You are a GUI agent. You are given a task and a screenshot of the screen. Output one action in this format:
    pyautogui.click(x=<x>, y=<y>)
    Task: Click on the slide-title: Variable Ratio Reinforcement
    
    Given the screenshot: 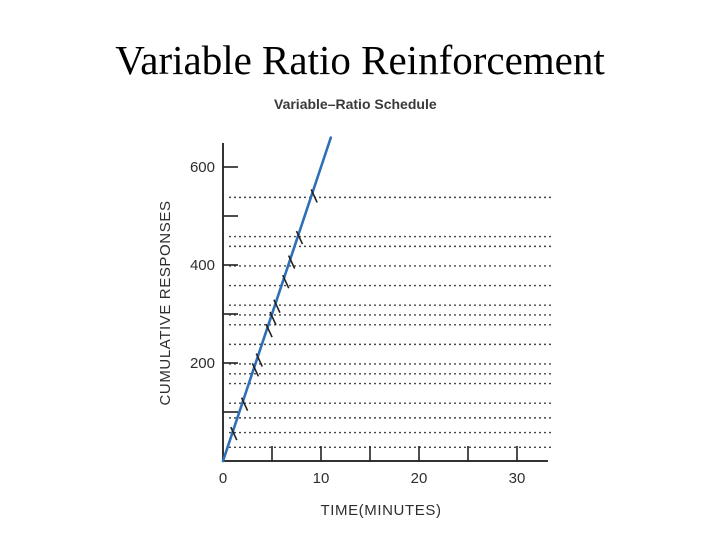 What is the action you would take?
    pyautogui.click(x=360, y=60)
    